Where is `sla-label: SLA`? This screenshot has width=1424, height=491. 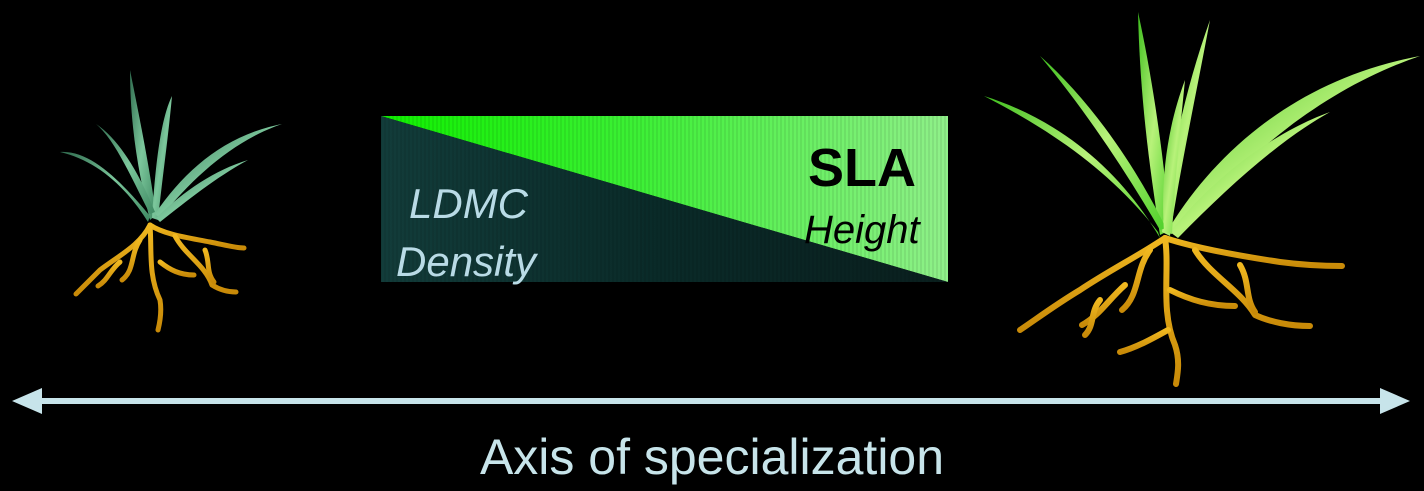
sla-label: SLA is located at coordinates (862, 168).